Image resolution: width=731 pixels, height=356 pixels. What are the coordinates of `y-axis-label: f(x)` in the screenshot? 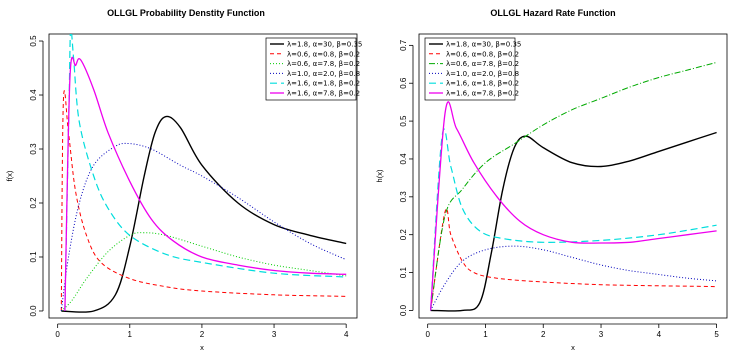 It's located at (9, 175).